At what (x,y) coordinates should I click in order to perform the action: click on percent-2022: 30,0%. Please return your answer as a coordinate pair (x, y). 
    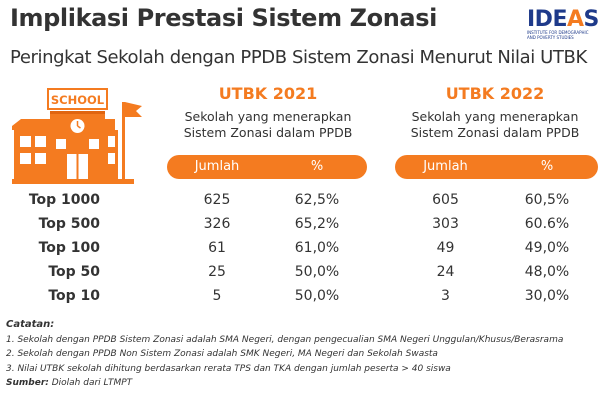
    Looking at the image, I should click on (547, 296).